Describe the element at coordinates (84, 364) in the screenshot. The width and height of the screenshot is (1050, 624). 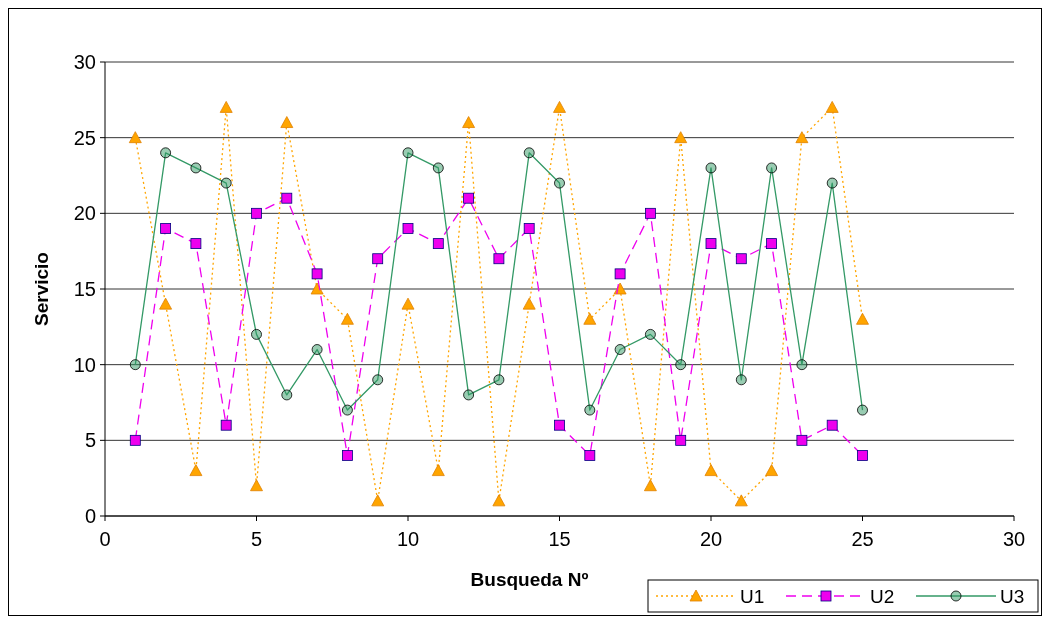
I see `y-tick-label: 10` at that location.